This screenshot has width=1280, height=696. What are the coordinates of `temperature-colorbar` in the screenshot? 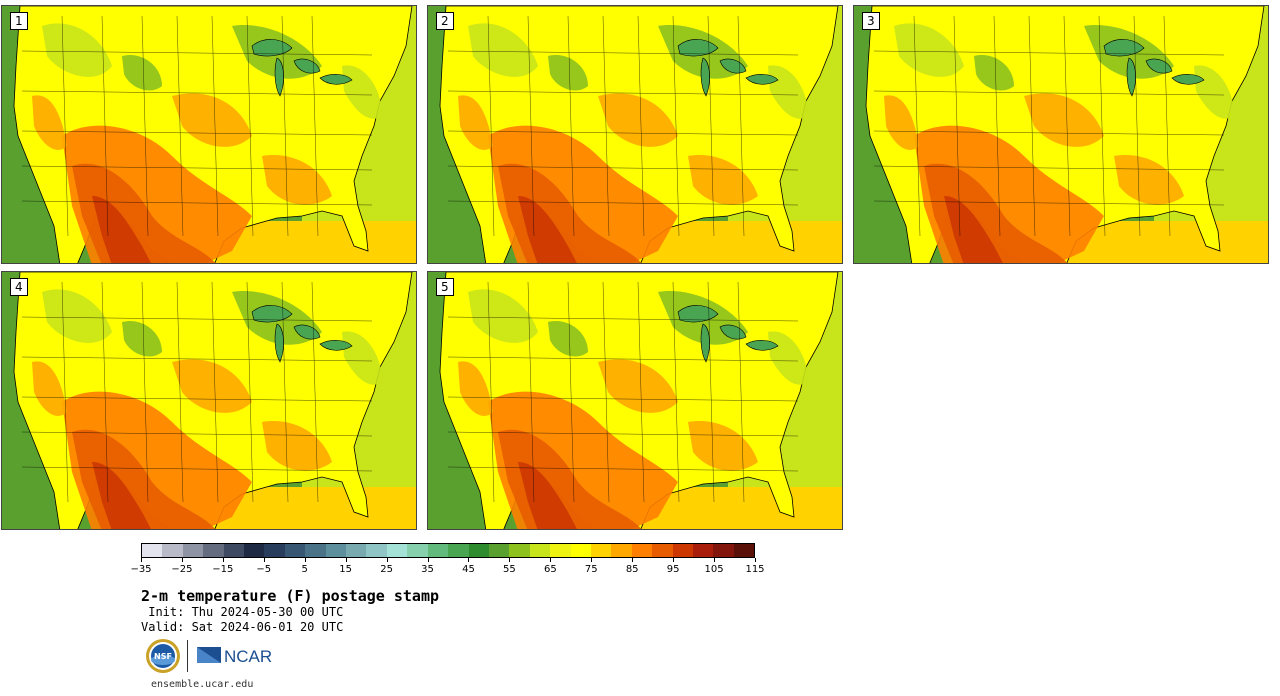 It's located at (448, 550).